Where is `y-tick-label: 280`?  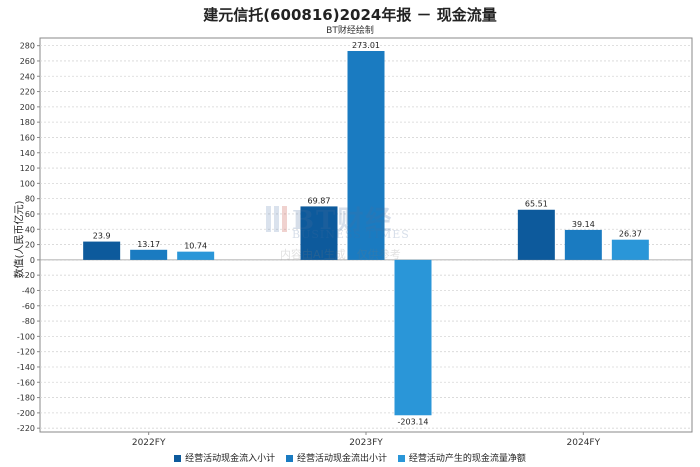
y-tick-label: 280 is located at coordinates (27, 46).